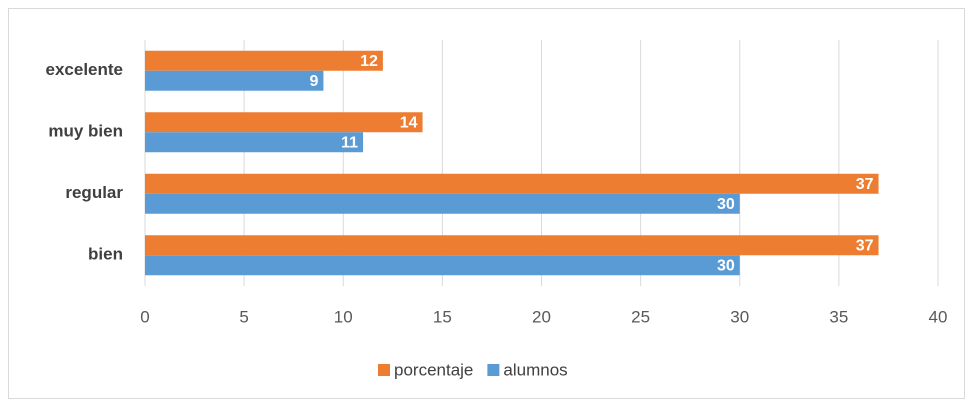 The width and height of the screenshot is (969, 403). I want to click on data-label: 12, so click(369, 61).